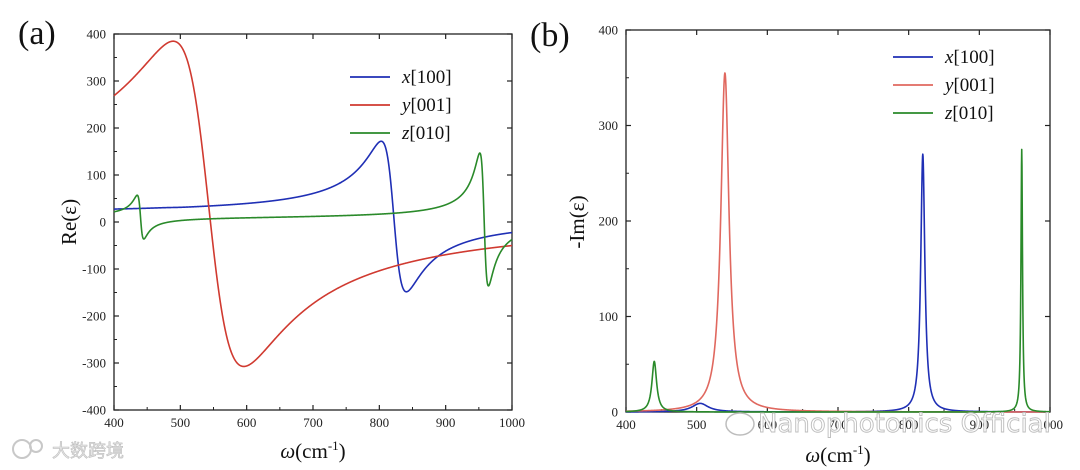  I want to click on y-tick-label: -400, so click(94, 410).